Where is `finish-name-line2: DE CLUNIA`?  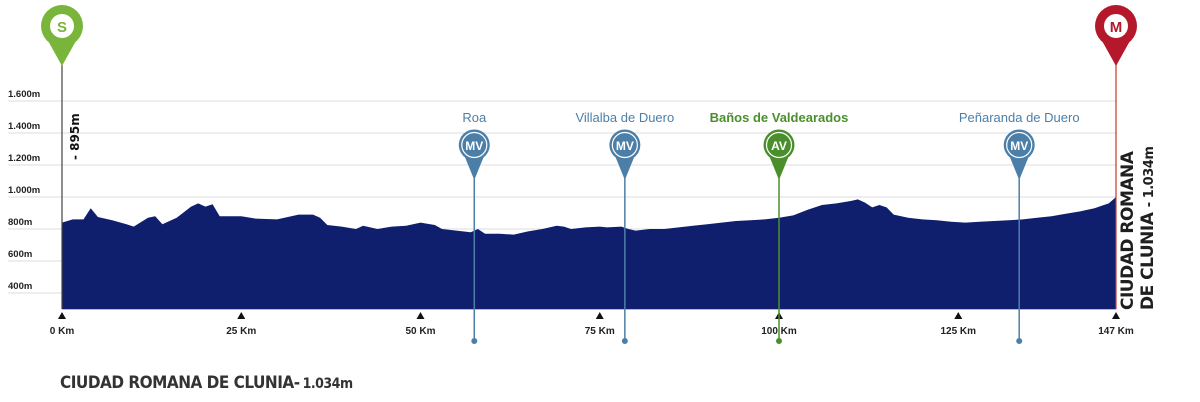 finish-name-line2: DE CLUNIA is located at coordinates (1148, 261).